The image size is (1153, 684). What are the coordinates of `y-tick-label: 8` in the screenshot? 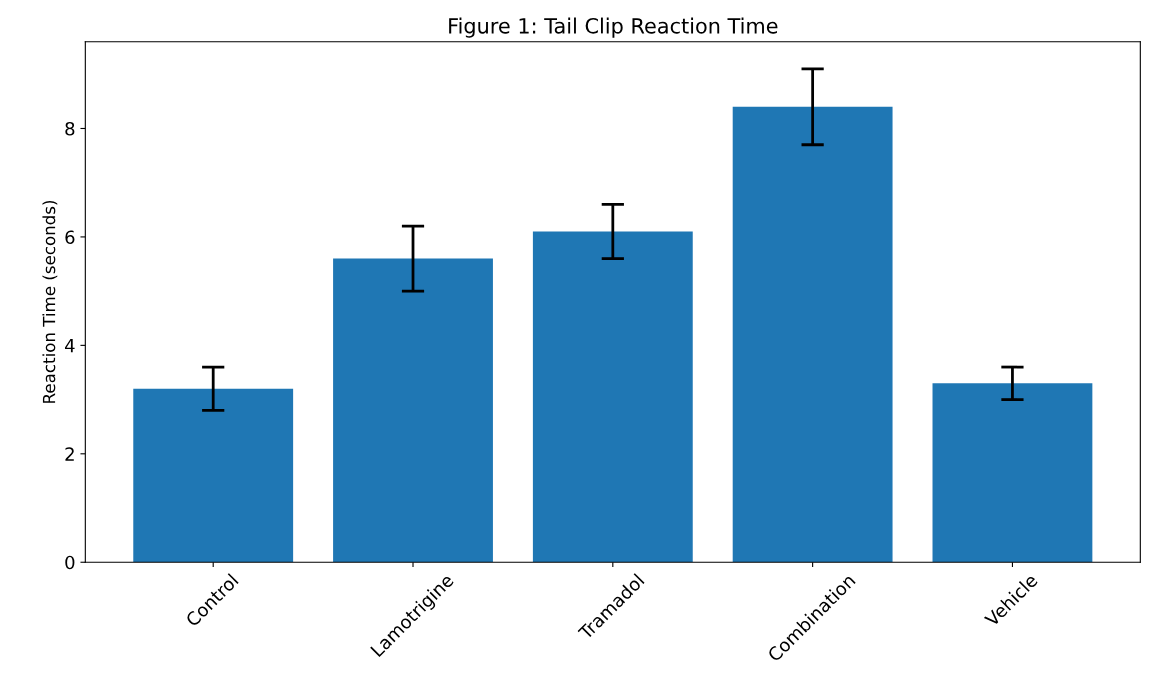 It's located at (70, 128).